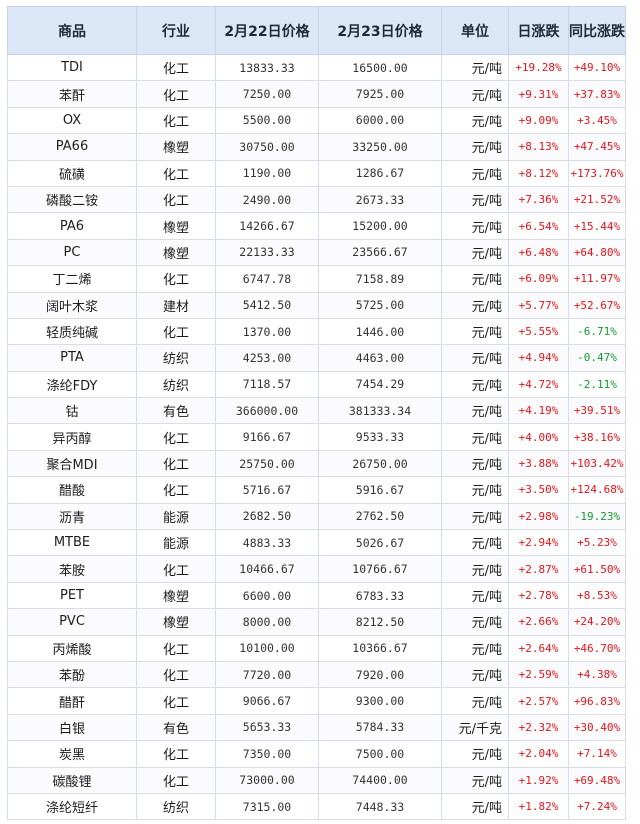 The height and width of the screenshot is (824, 640). I want to click on yoy-change-cell: +3.45%, so click(597, 120).